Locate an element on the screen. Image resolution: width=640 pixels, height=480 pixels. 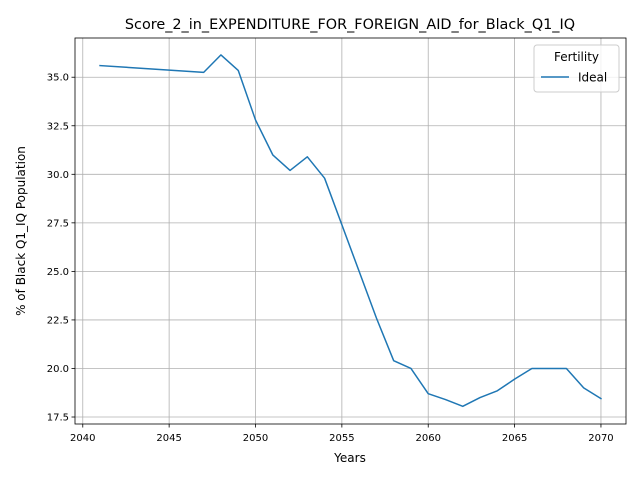
y-tick-label: 25.0 is located at coordinates (58, 272).